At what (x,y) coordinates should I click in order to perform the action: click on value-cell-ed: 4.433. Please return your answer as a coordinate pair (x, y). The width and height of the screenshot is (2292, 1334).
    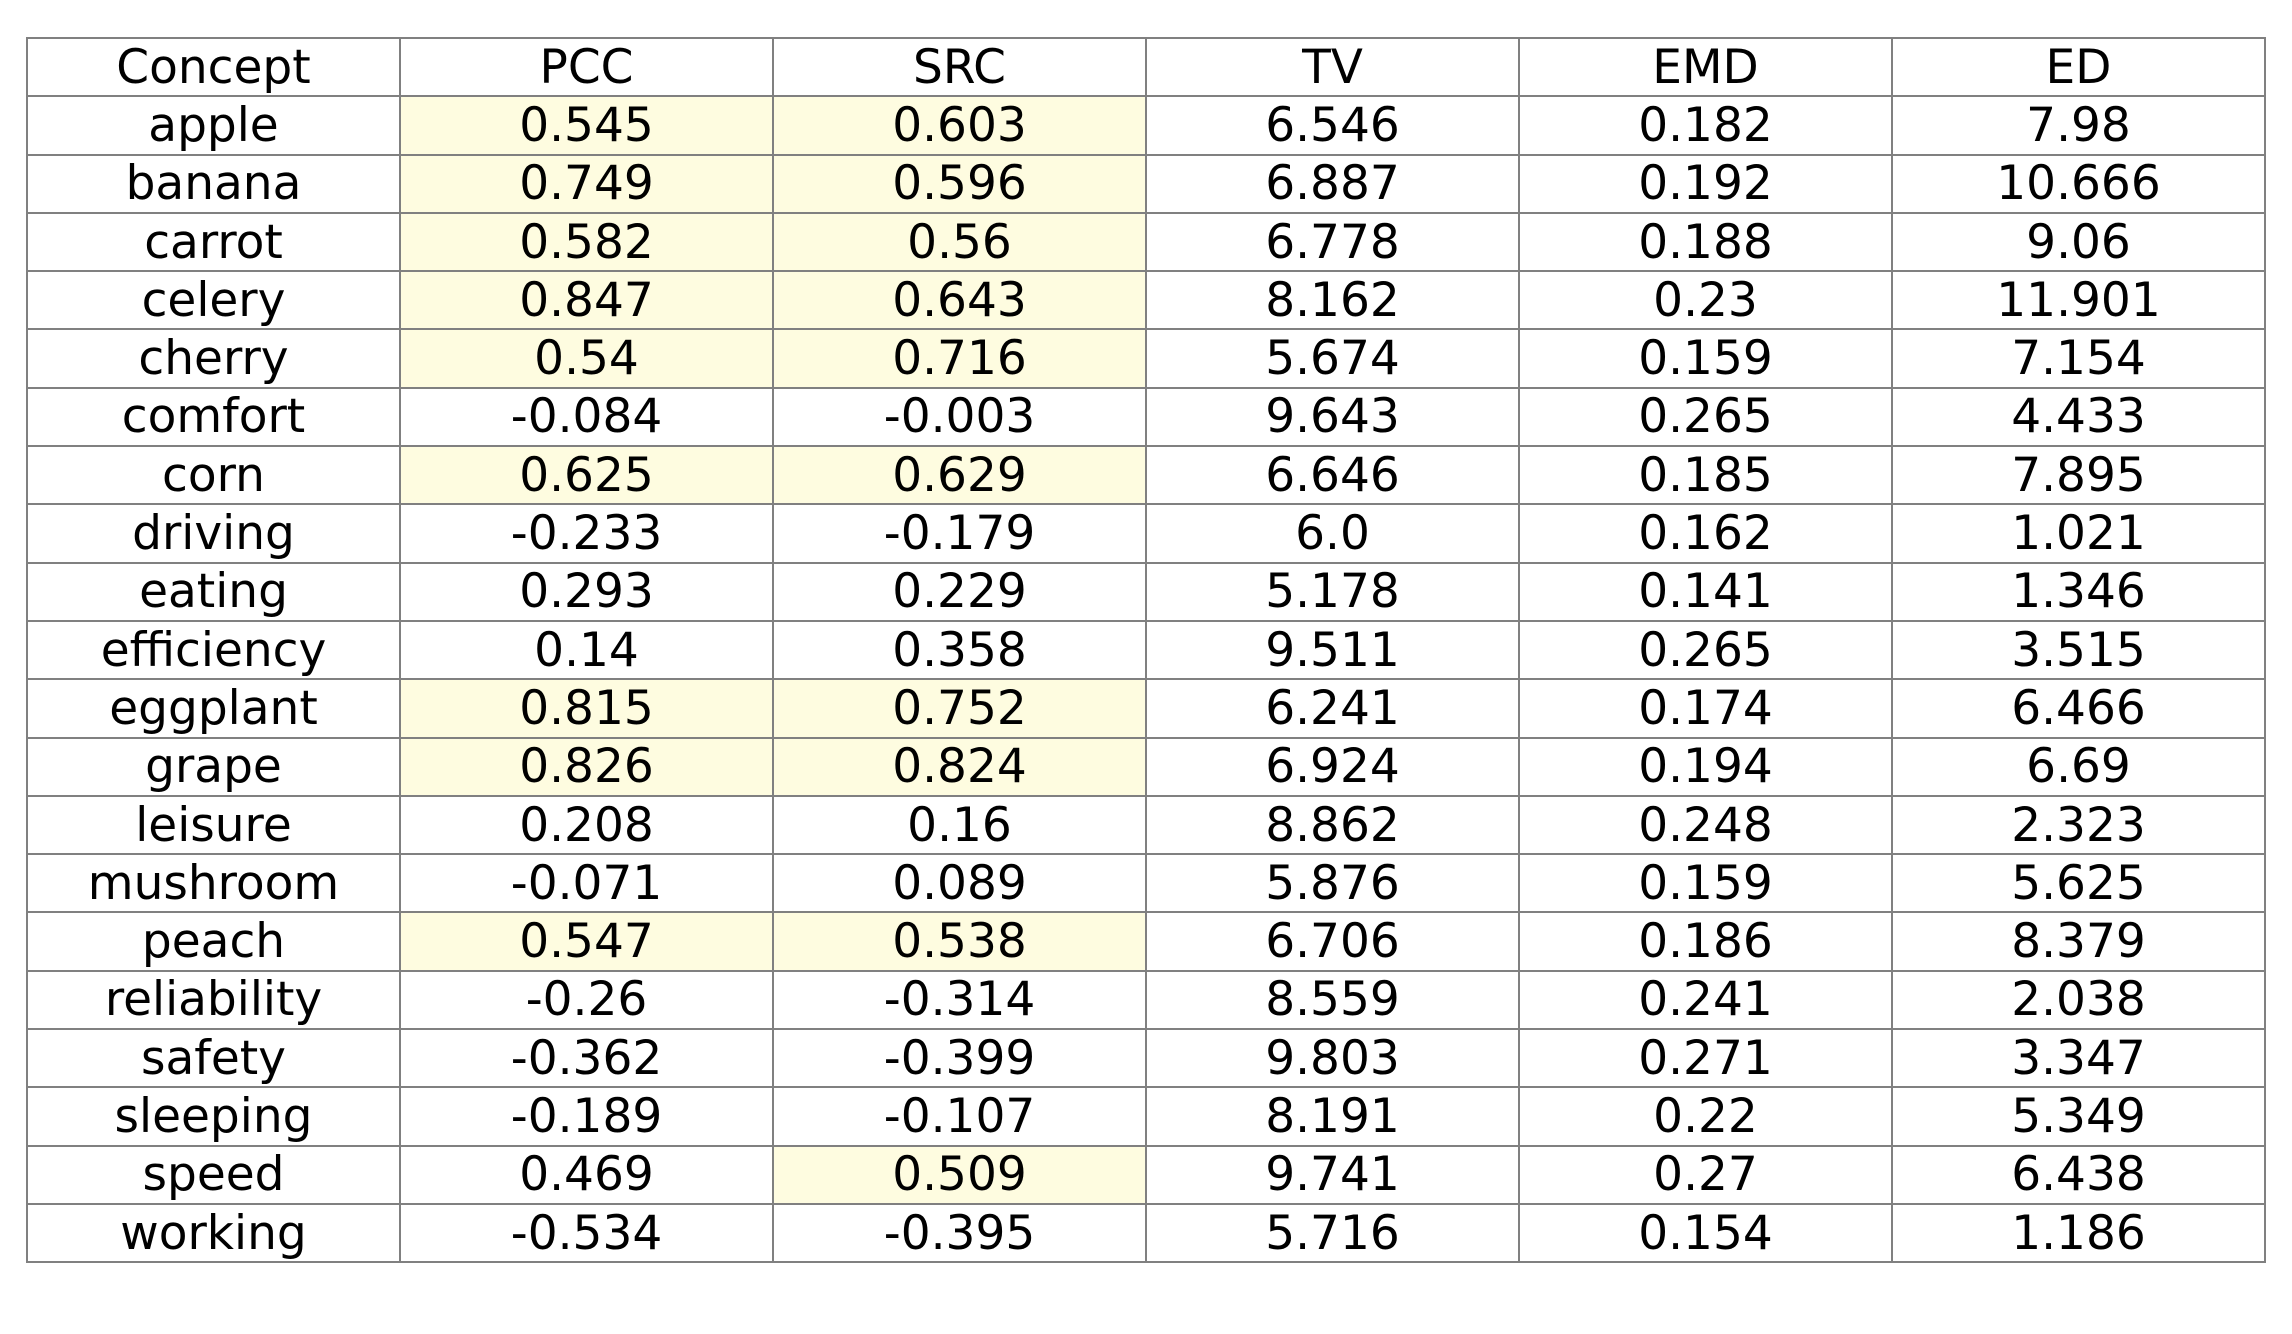
    Looking at the image, I should click on (2078, 417).